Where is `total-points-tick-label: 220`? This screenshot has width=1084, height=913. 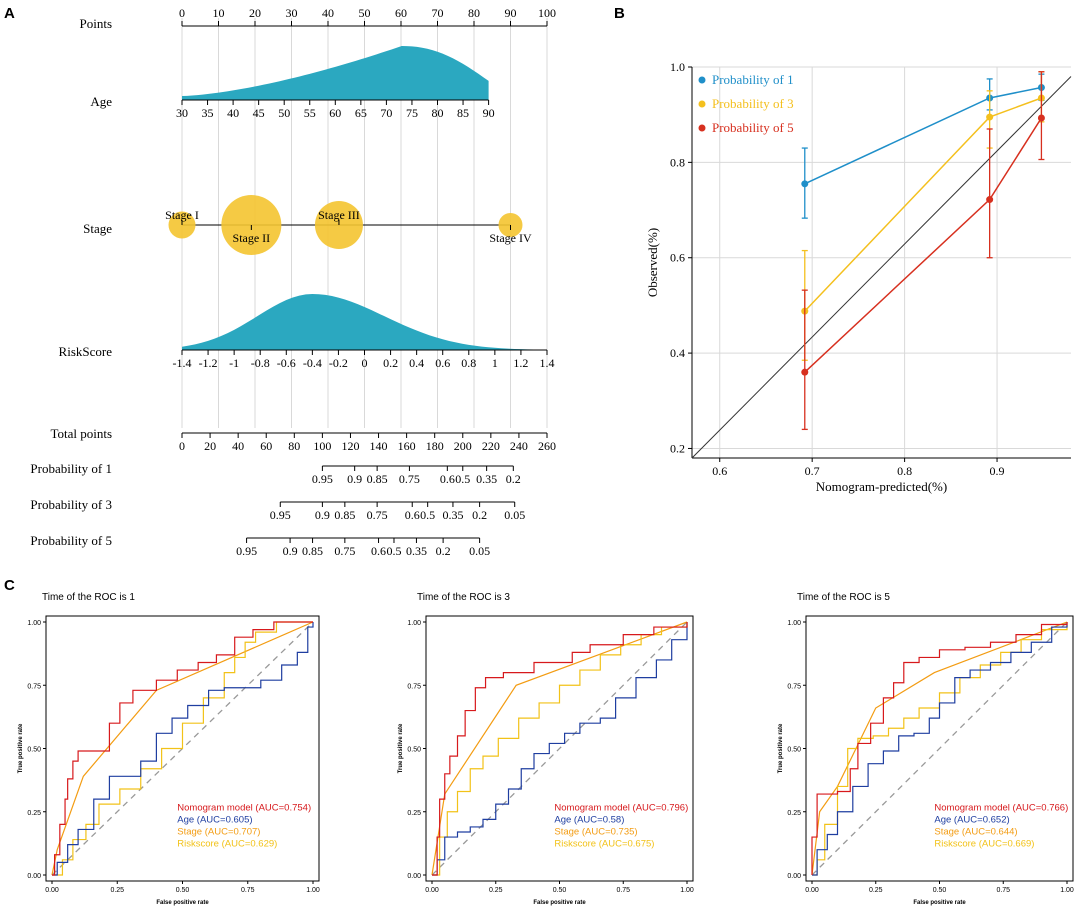
total-points-tick-label: 220 is located at coordinates (491, 446).